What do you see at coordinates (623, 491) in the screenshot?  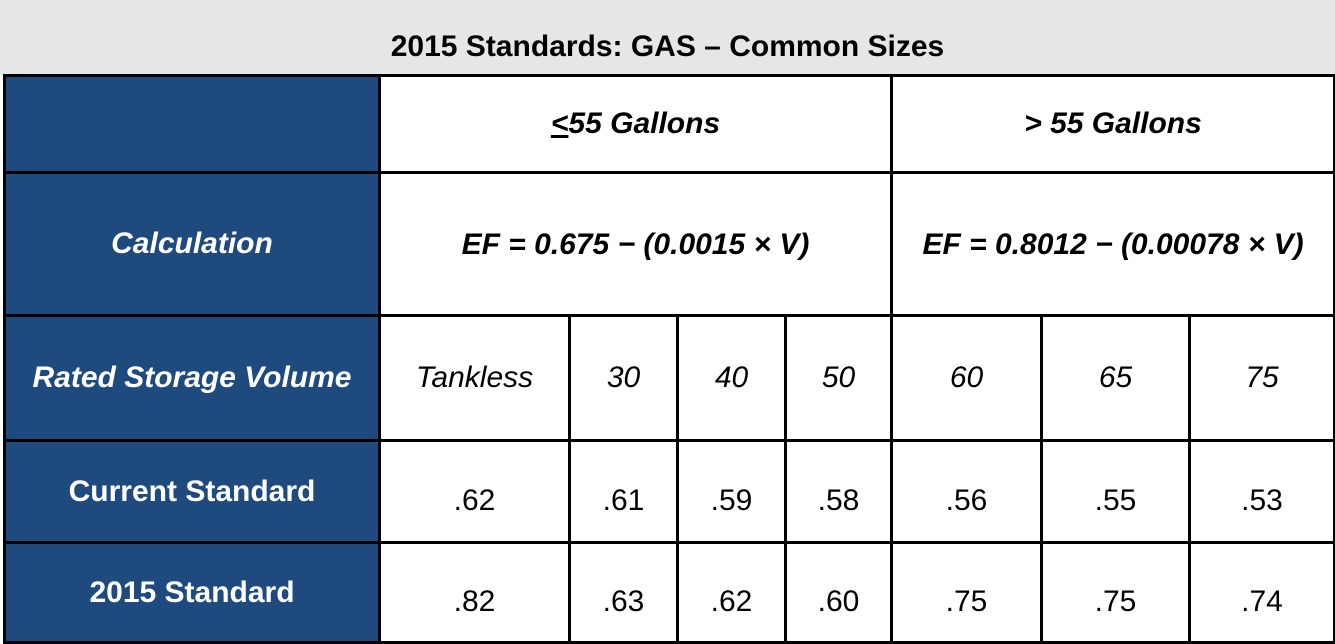 I see `value-cell: .61` at bounding box center [623, 491].